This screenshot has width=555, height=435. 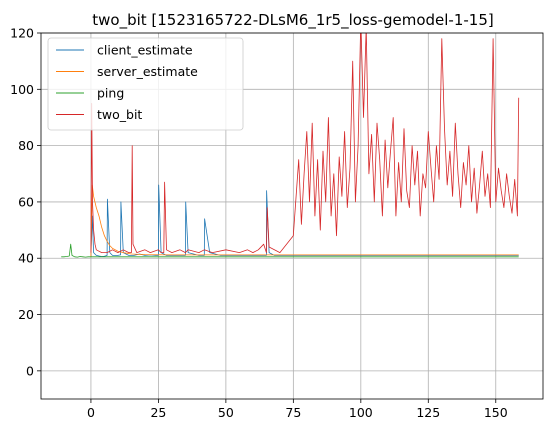 I want to click on x-tick-label: 0, so click(x=91, y=412).